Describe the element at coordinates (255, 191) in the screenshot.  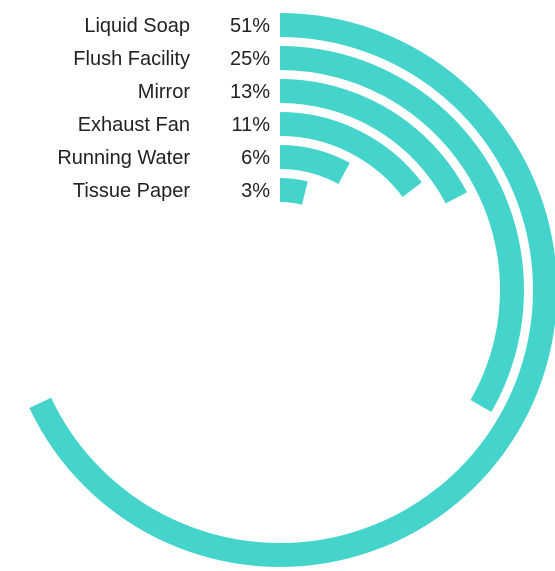
I see `value-label-tissue-paper: 3%` at that location.